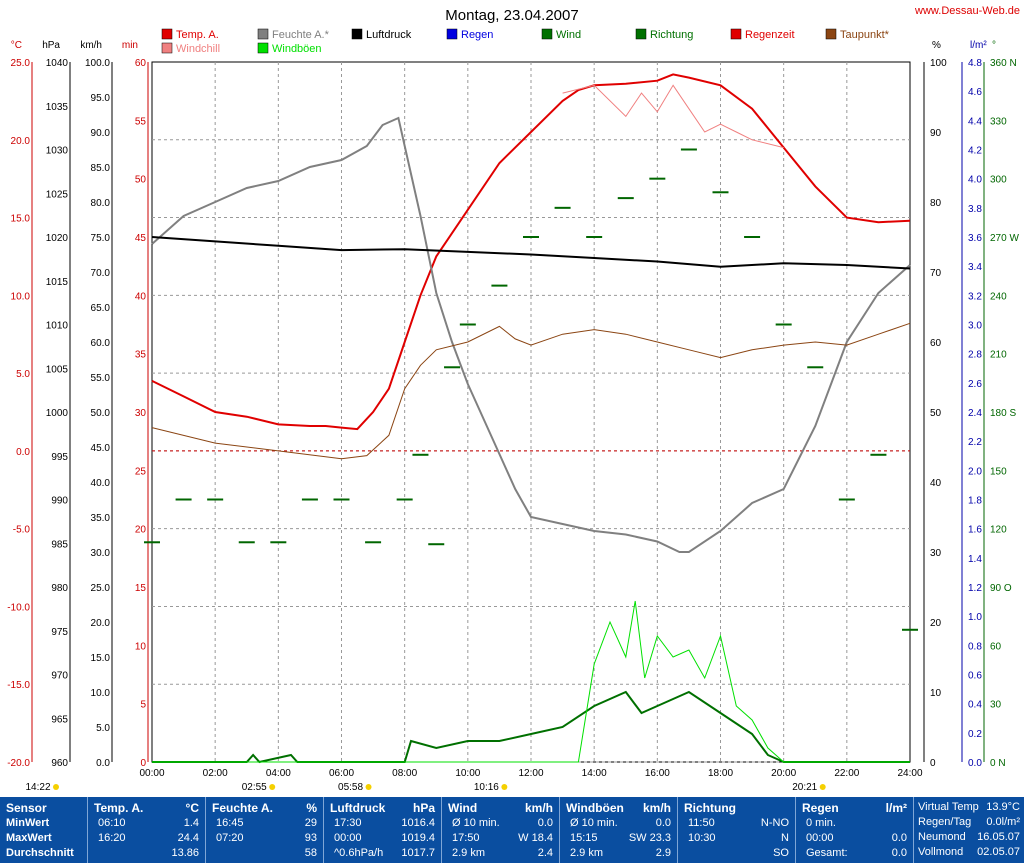  What do you see at coordinates (37, 787) in the screenshot?
I see `sun-event-label: 14:22` at bounding box center [37, 787].